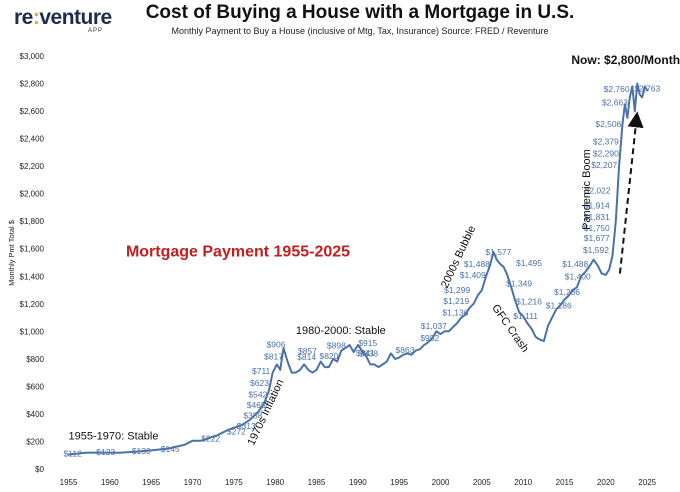 The height and width of the screenshot is (492, 680). What do you see at coordinates (32, 304) in the screenshot?
I see `y-tick-label: $1,200` at bounding box center [32, 304].